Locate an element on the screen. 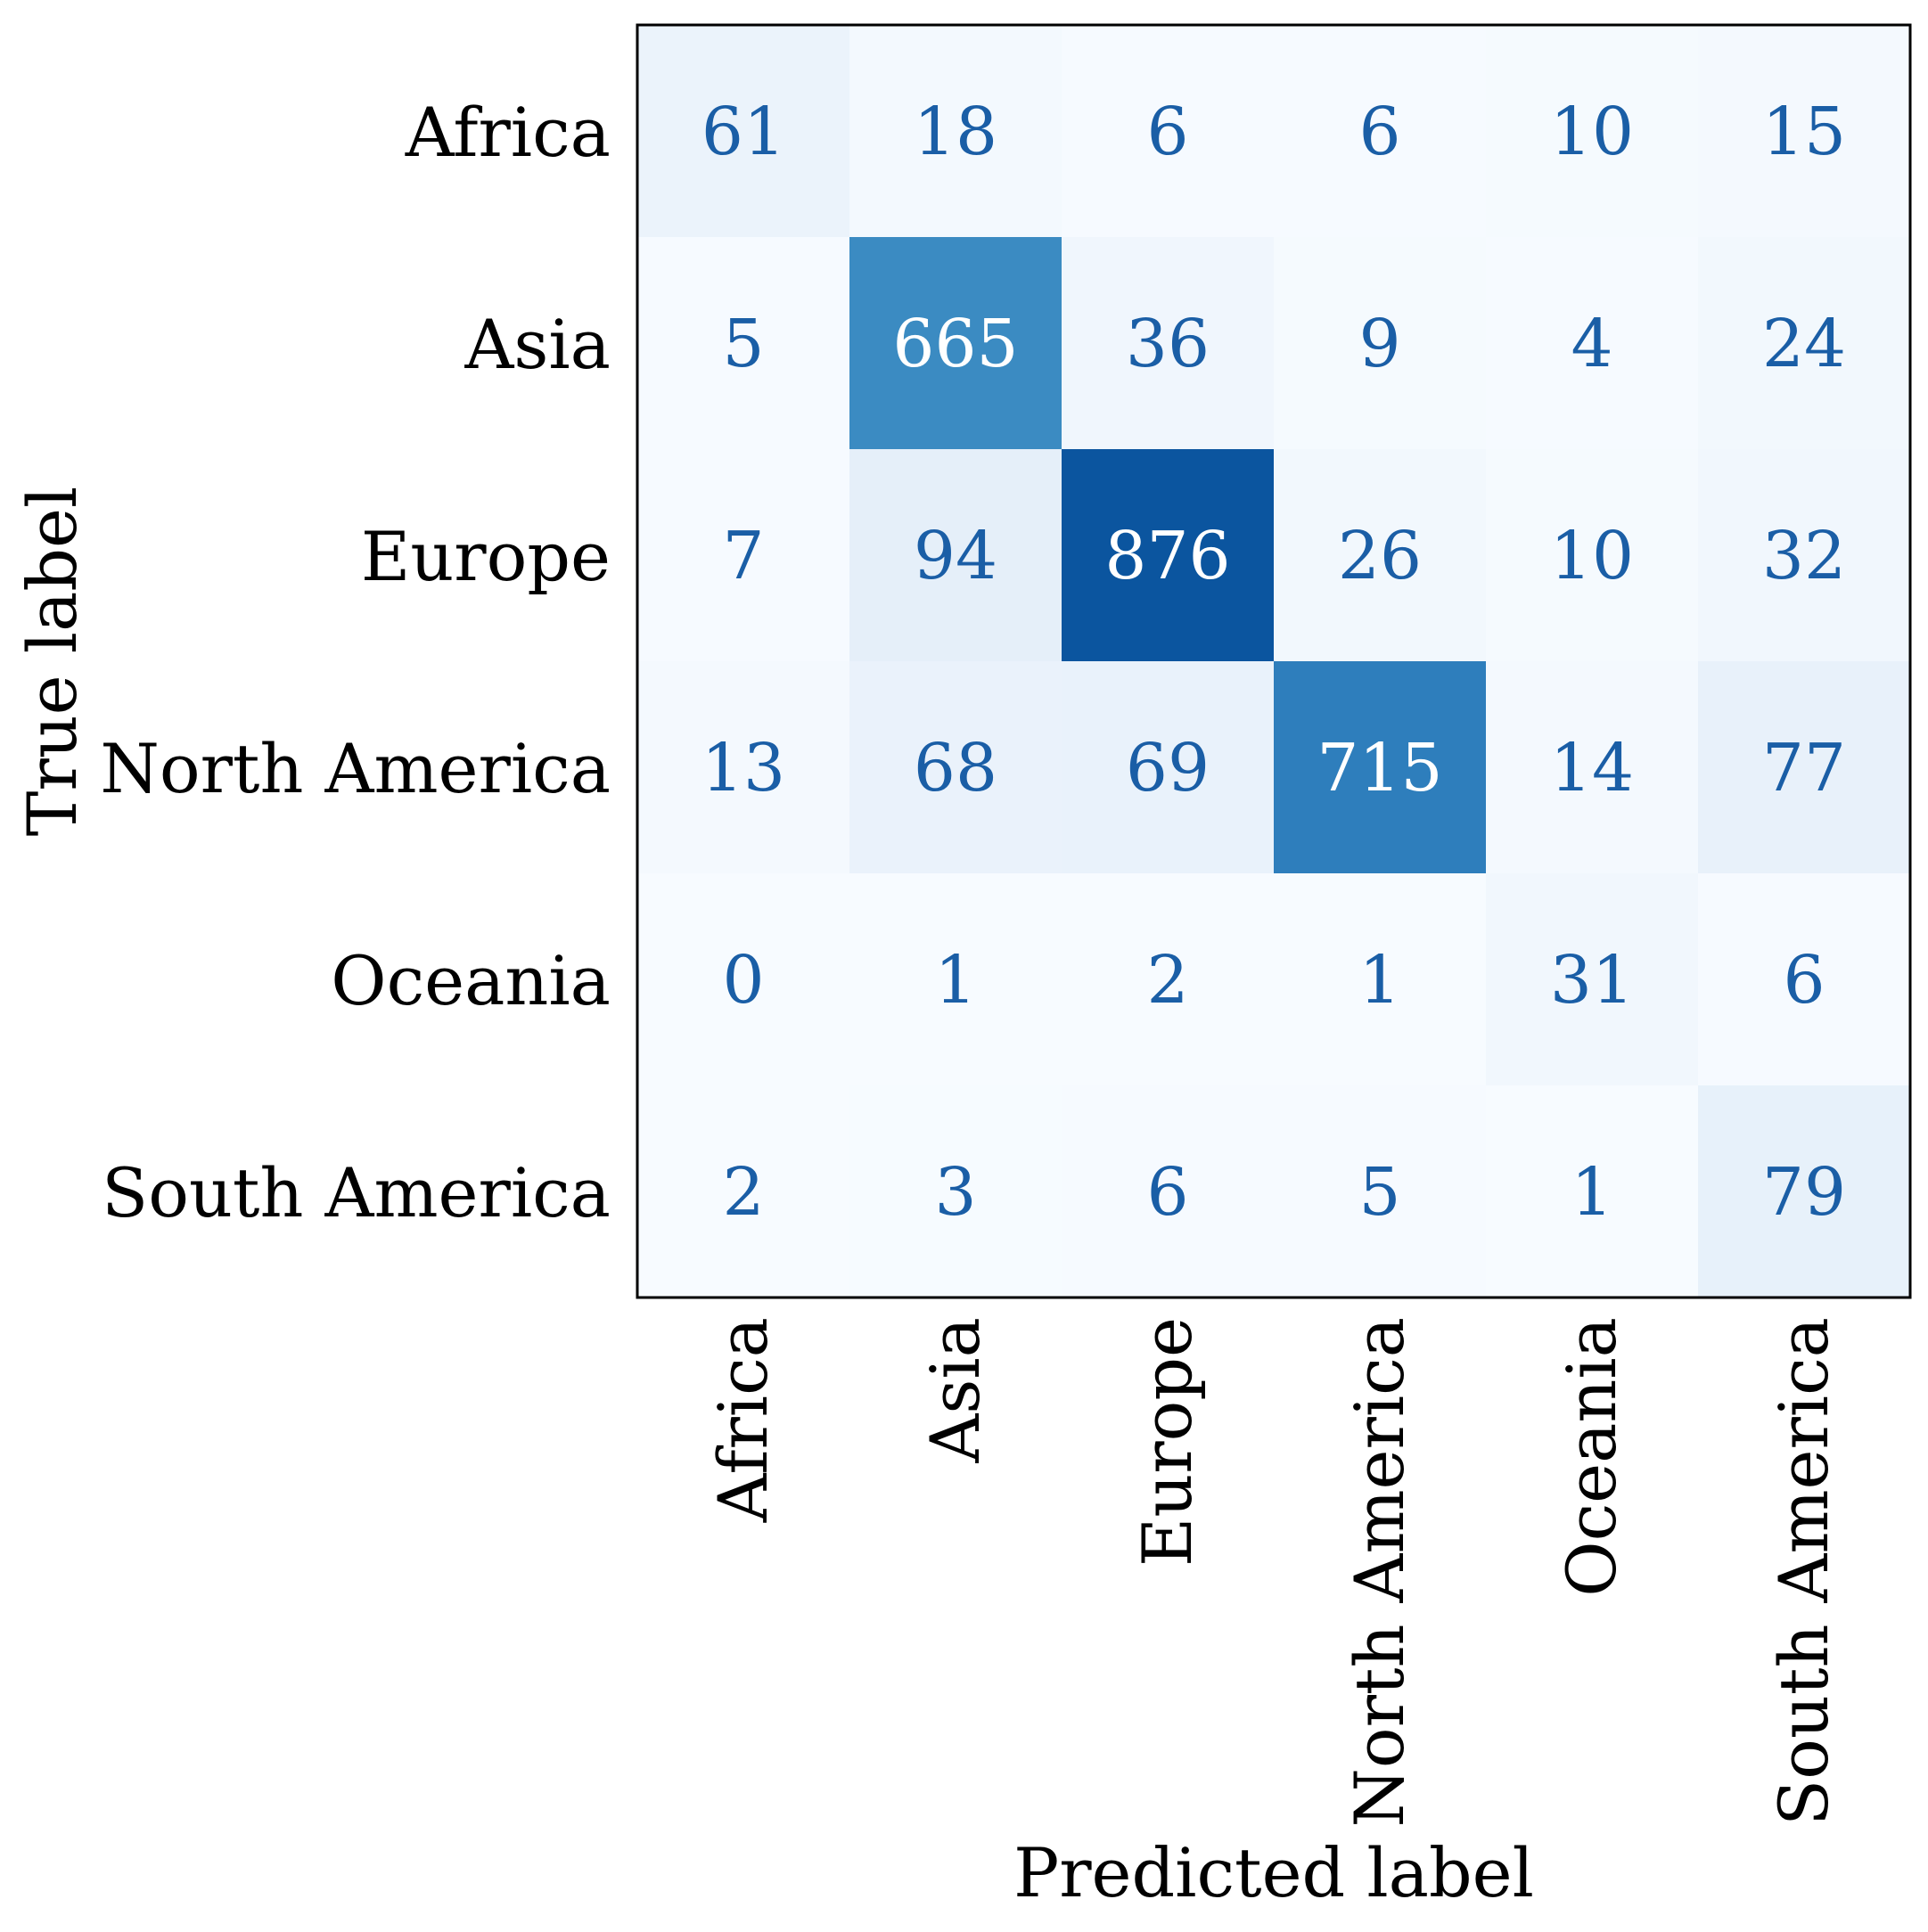 Image resolution: width=1928 pixels, height=1932 pixels. cell-value-label: 94 is located at coordinates (955, 556).